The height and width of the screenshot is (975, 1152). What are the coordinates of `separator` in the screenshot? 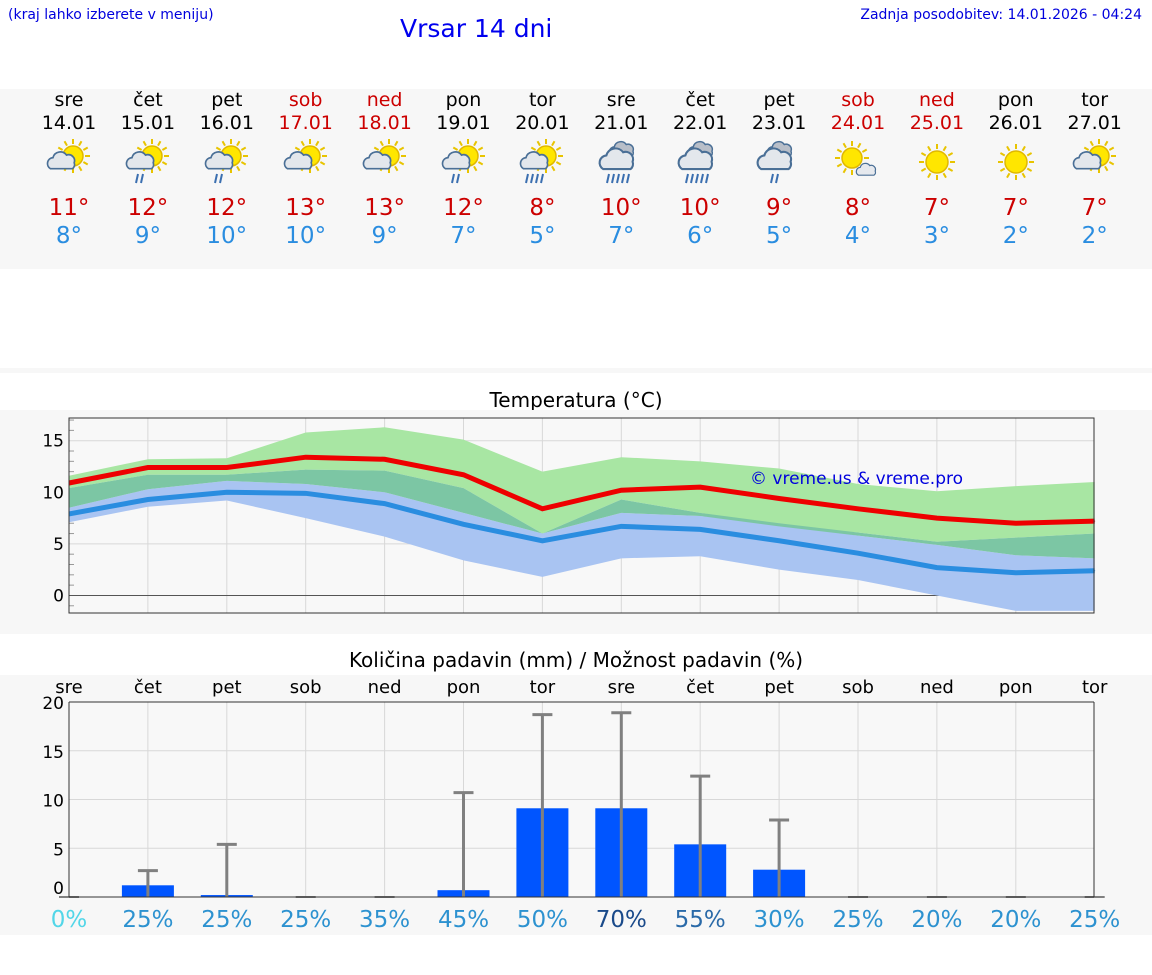 It's located at (576, 370).